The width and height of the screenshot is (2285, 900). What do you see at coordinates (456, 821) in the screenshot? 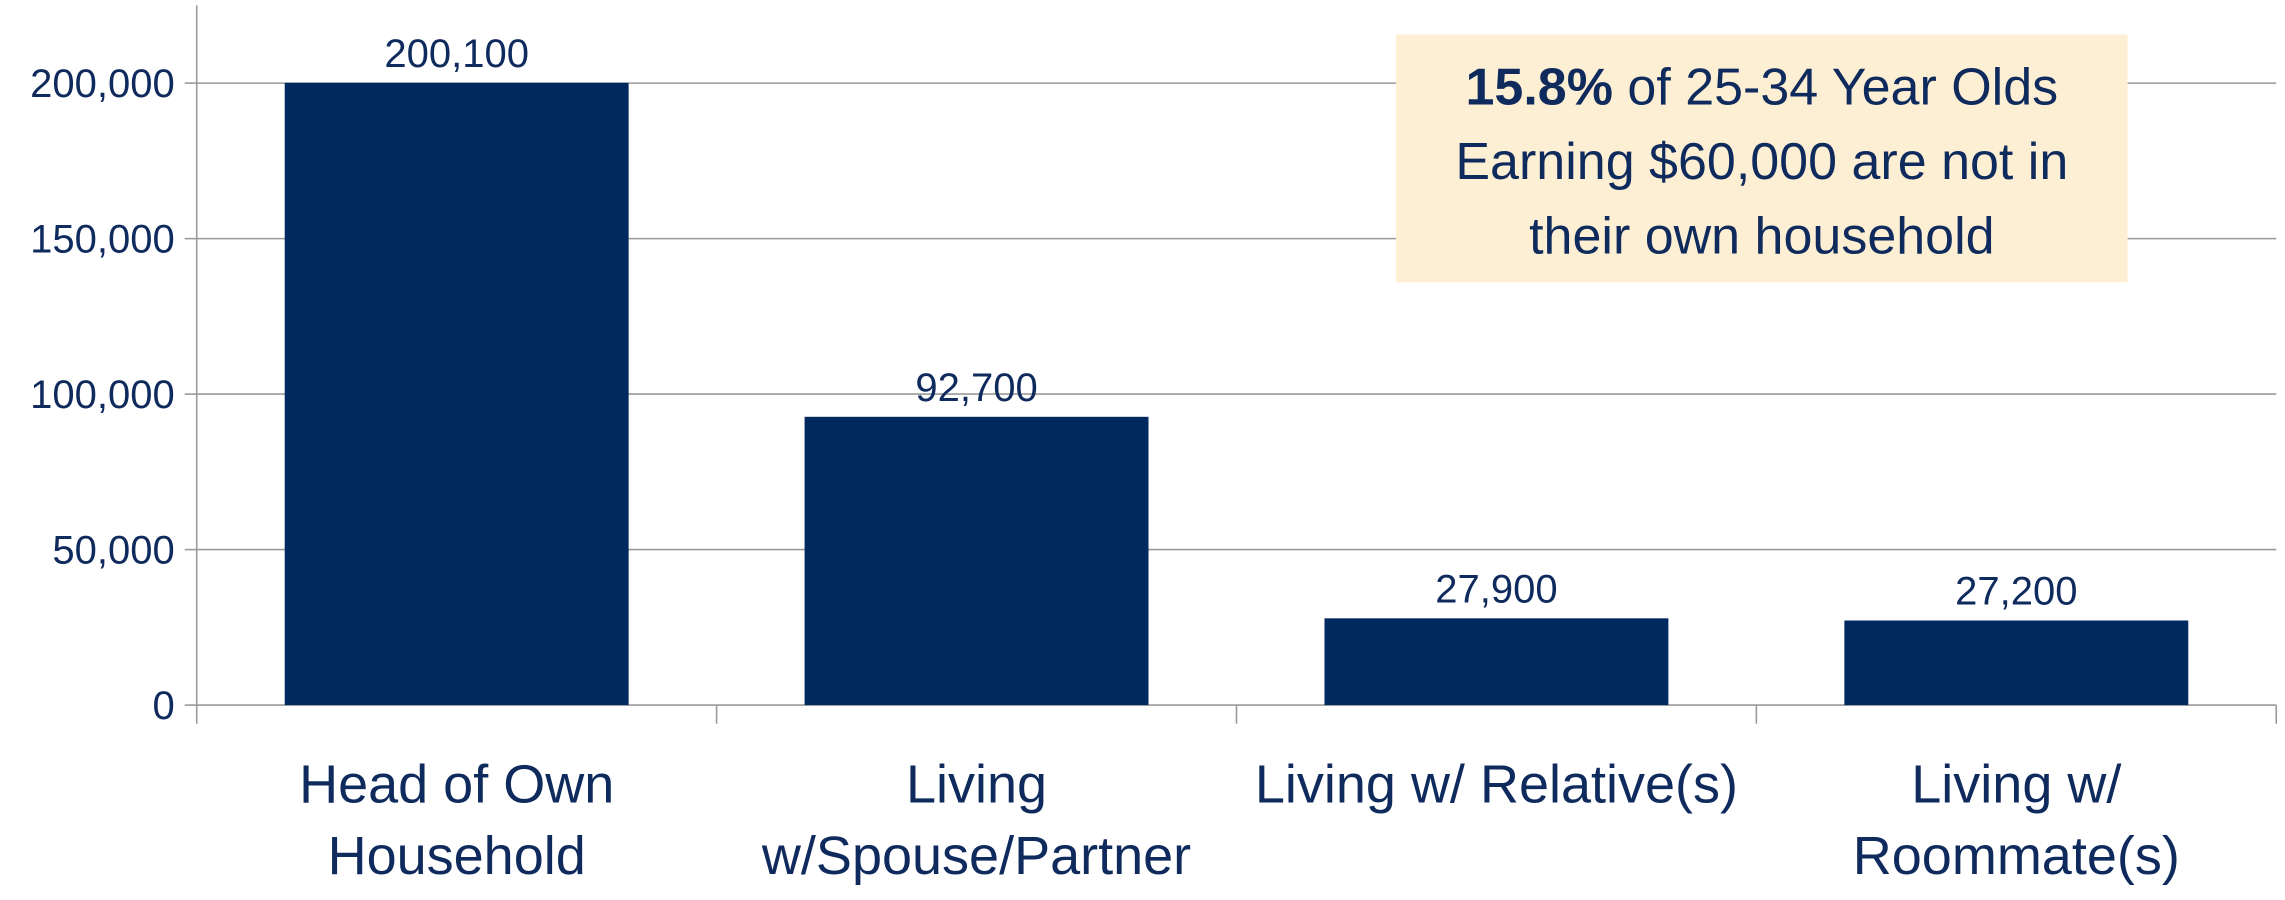
I see `x-tick-label: Head of Own Household` at bounding box center [456, 821].